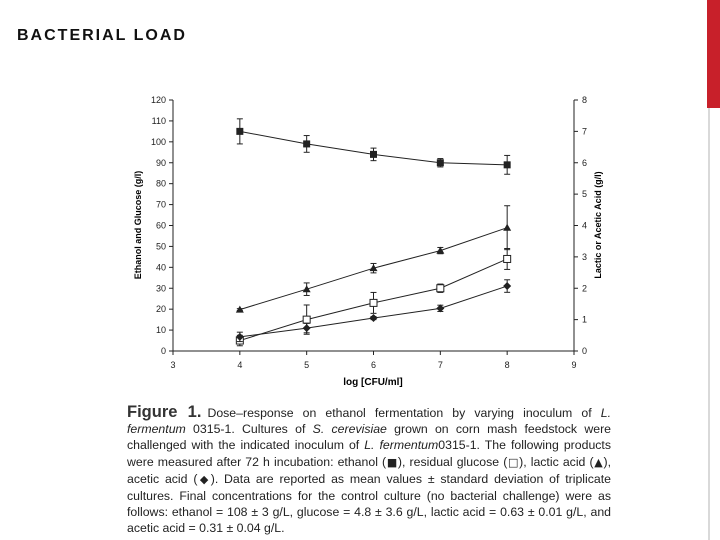  Describe the element at coordinates (138, 225) in the screenshot. I see `y-left-axis-title: Ethanol and Glucose (g/l)` at that location.